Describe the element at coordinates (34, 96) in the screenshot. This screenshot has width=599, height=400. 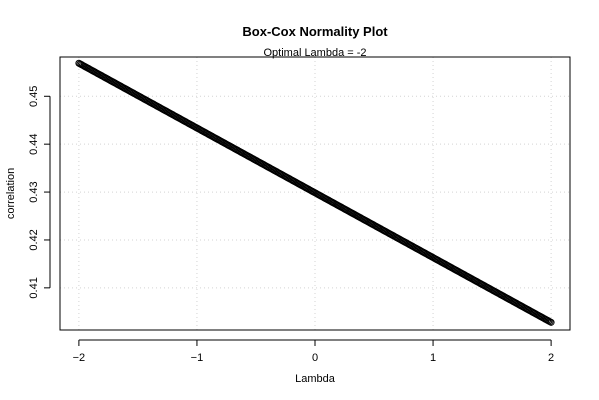
I see `y-tick-label: 0.45` at that location.